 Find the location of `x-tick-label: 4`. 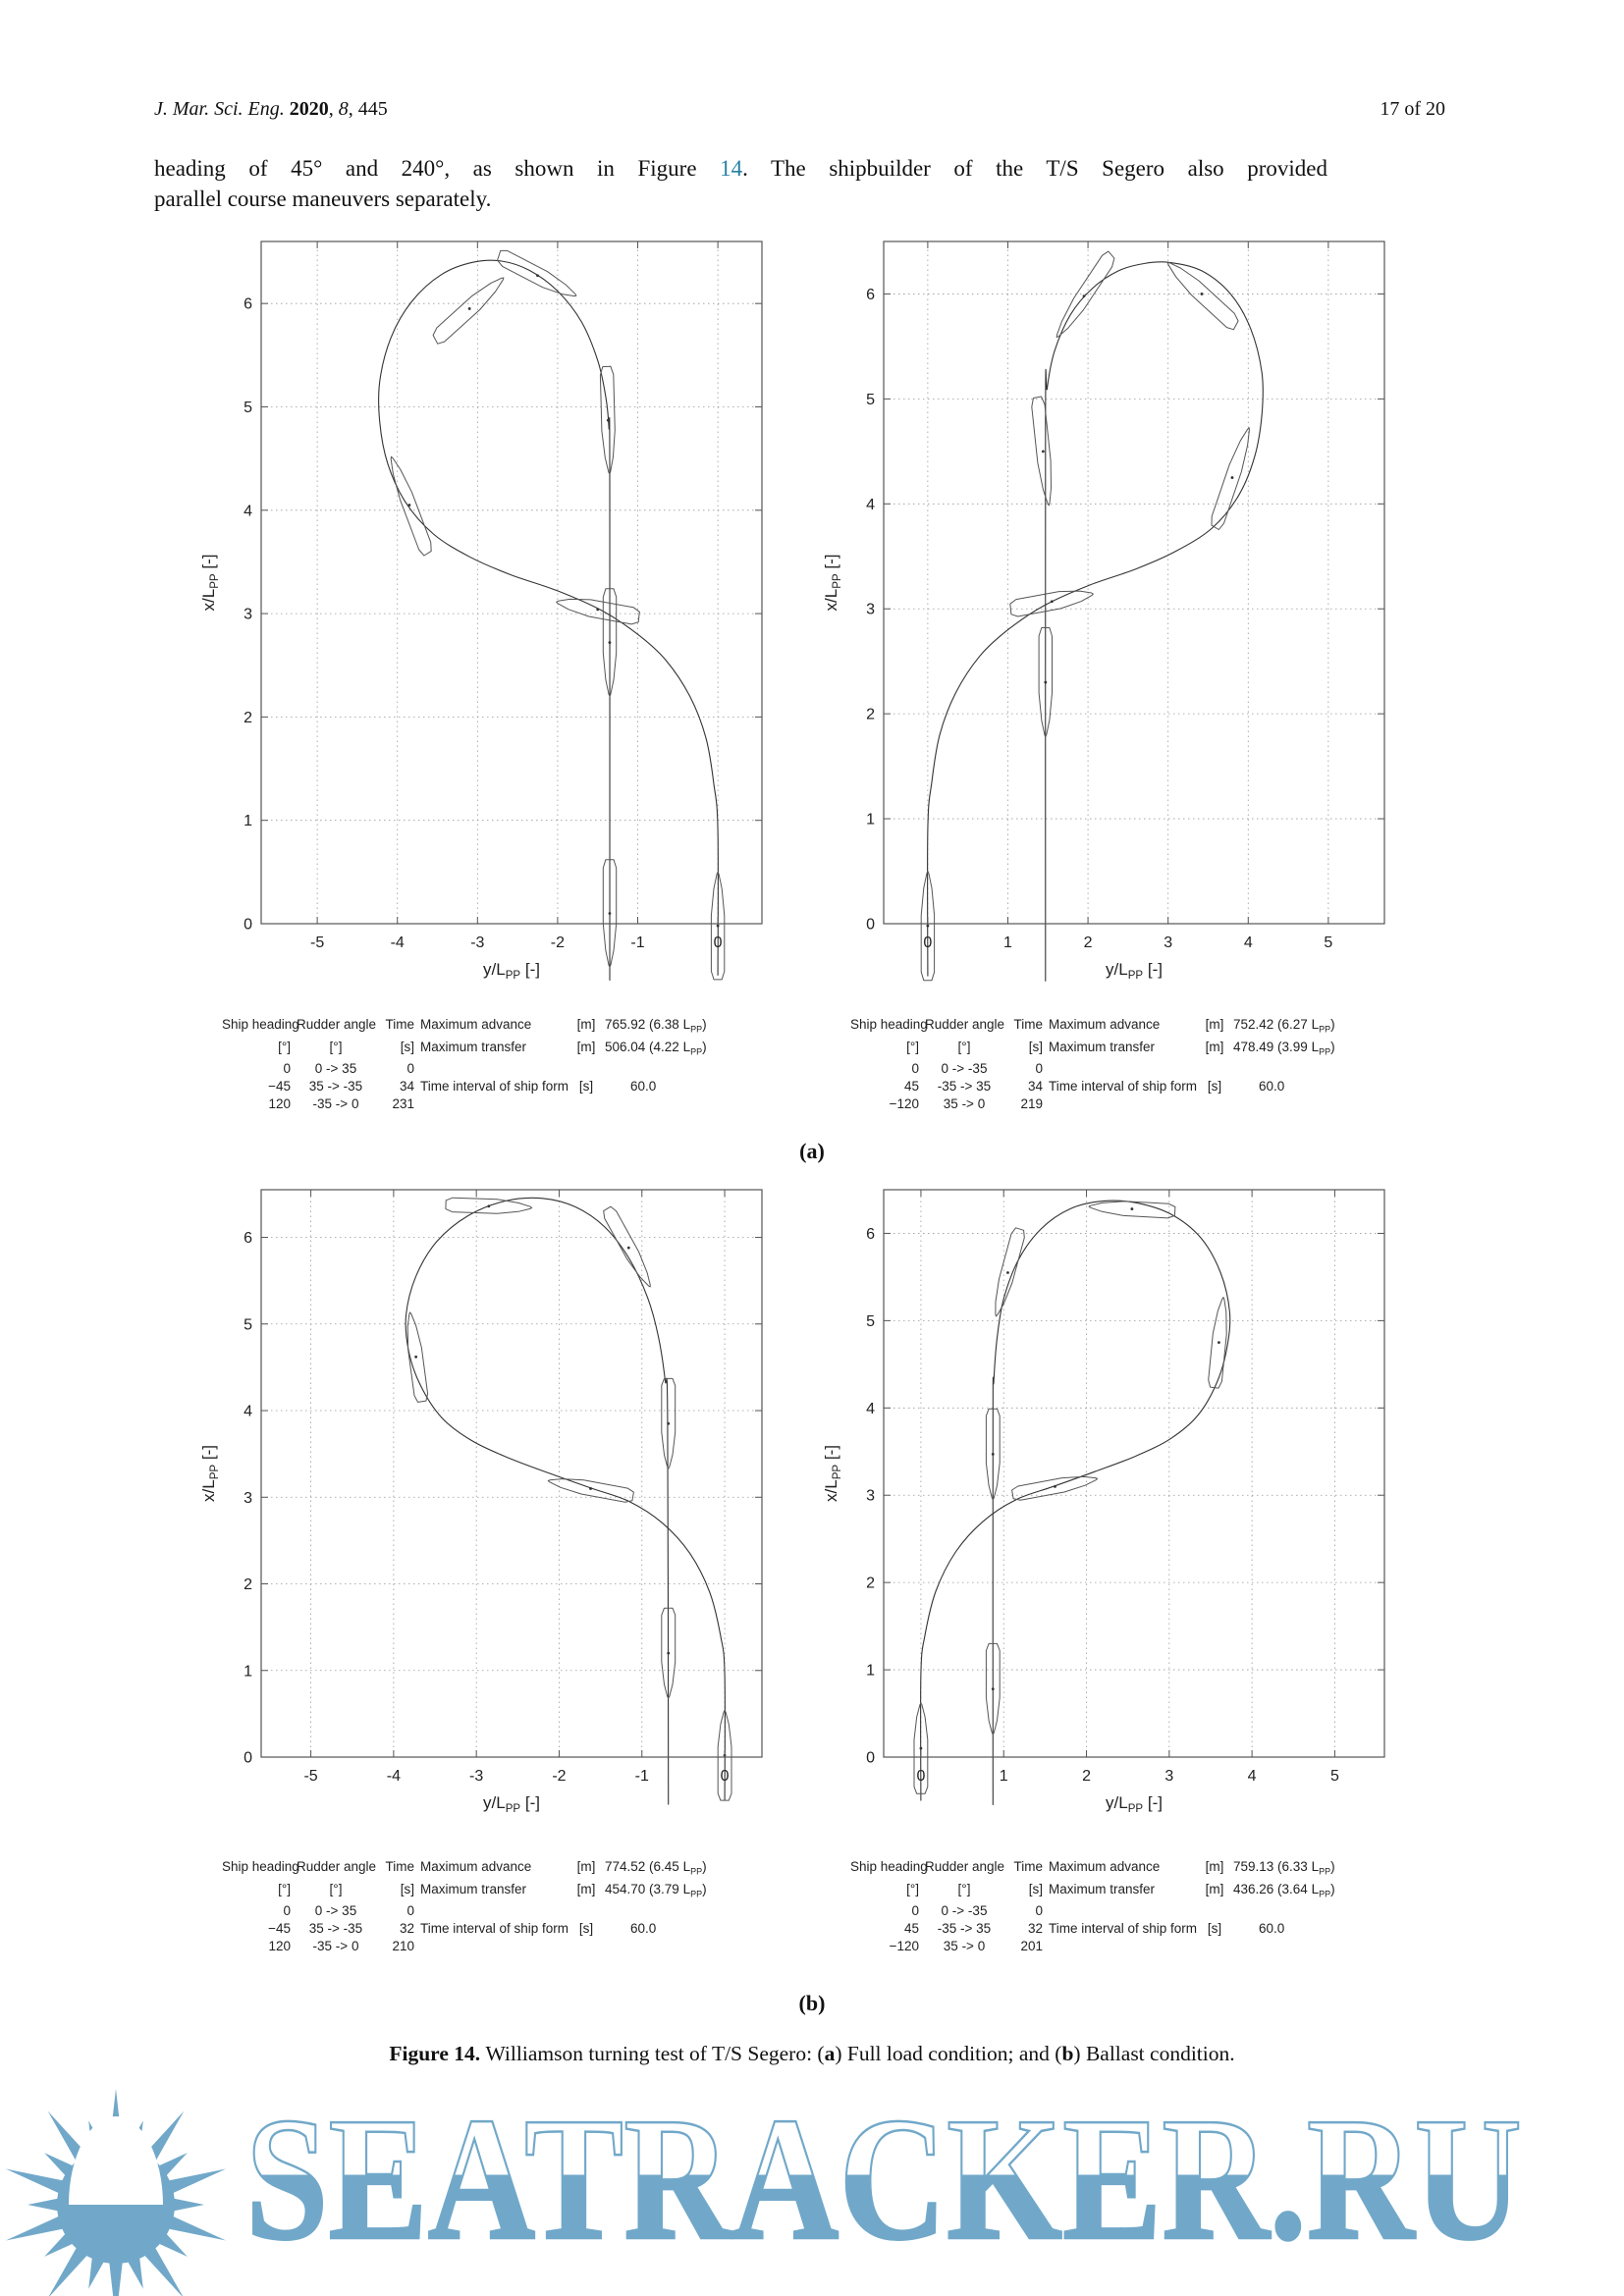

x-tick-label: 4 is located at coordinates (1248, 942).